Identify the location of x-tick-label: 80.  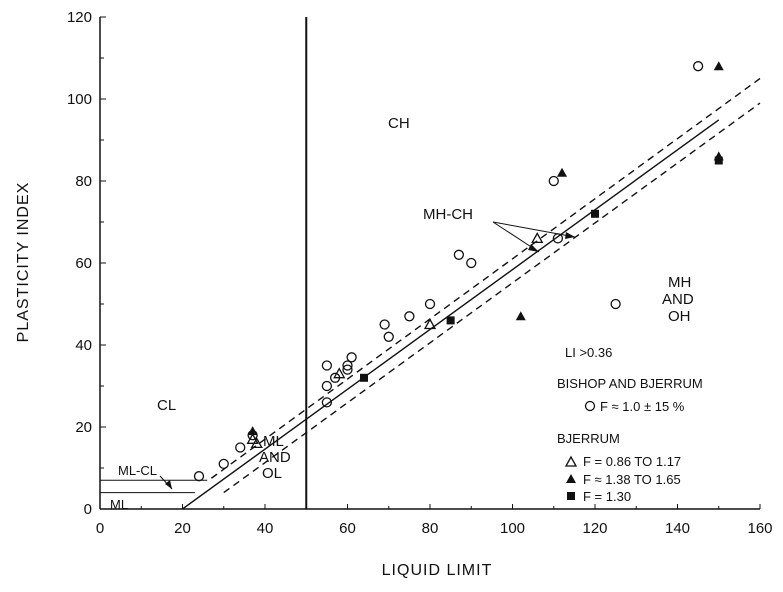
(430, 528).